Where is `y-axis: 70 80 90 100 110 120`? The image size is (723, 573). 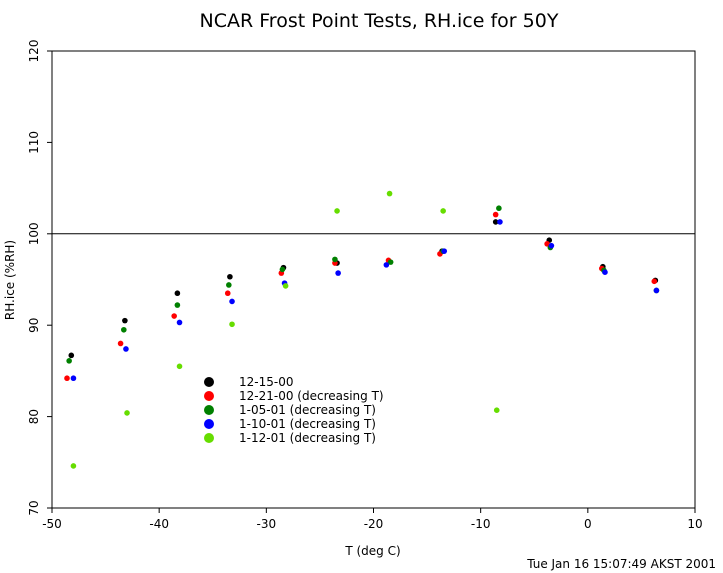 y-axis: 70 80 90 100 110 120 is located at coordinates (39, 278).